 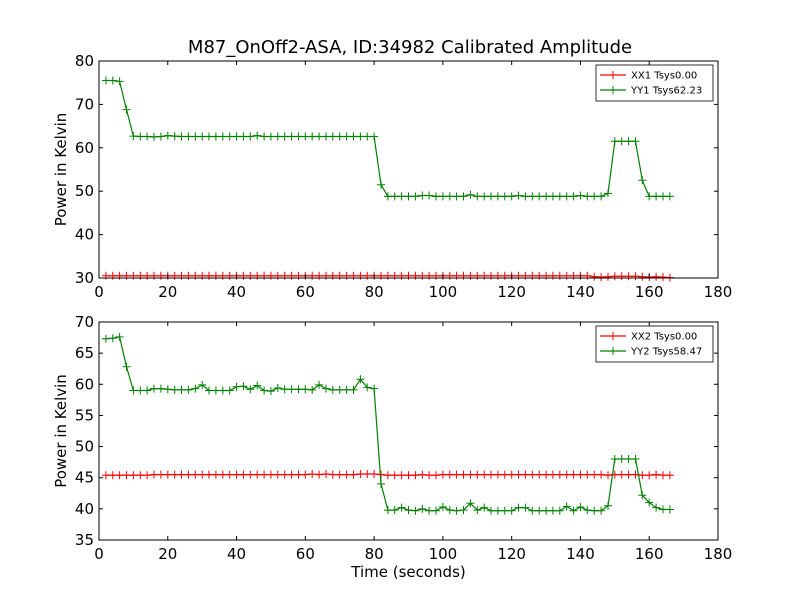 What do you see at coordinates (443, 292) in the screenshot?
I see `x-tick-label: 100` at bounding box center [443, 292].